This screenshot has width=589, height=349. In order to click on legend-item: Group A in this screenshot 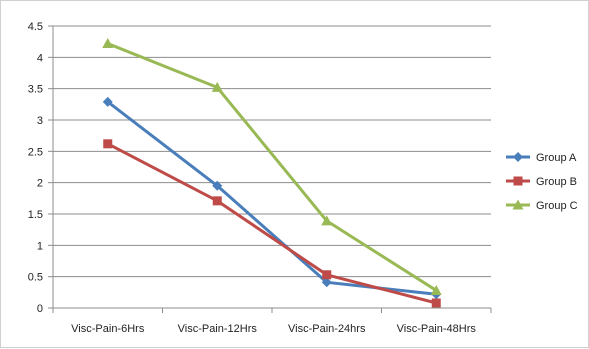, I will do `click(541, 158)`.